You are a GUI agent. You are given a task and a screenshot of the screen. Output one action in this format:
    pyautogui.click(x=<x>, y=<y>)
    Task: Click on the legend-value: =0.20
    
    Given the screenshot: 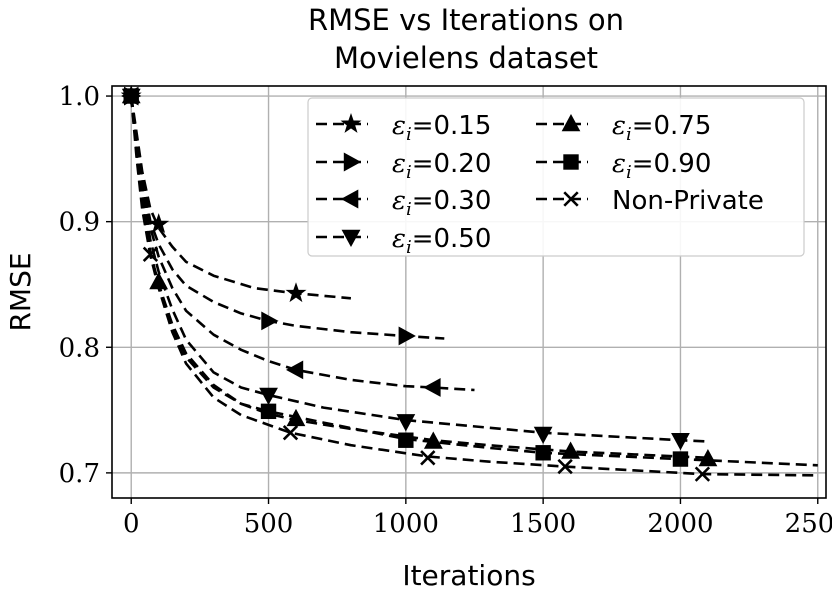 What is the action you would take?
    pyautogui.click(x=452, y=164)
    